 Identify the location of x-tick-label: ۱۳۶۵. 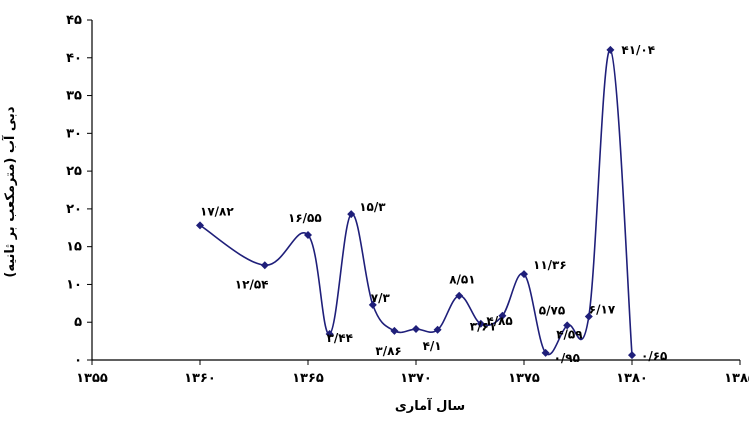
(308, 378).